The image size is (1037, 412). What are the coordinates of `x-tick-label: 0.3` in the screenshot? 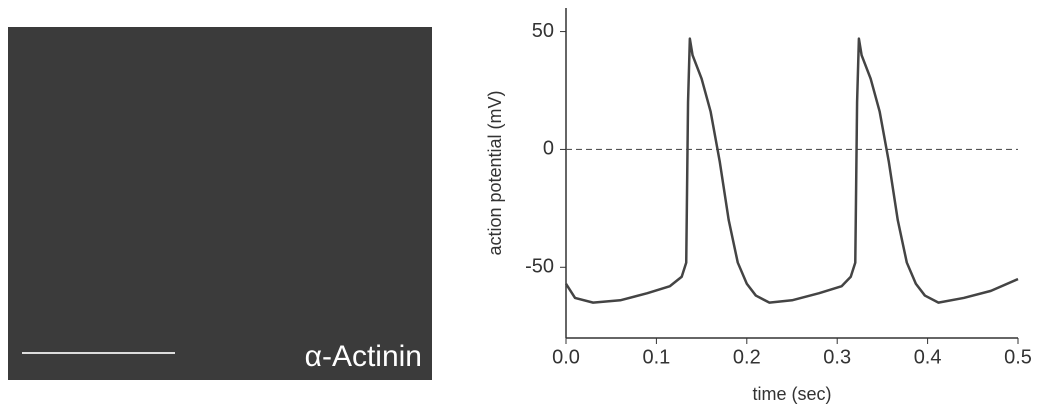 It's located at (837, 357).